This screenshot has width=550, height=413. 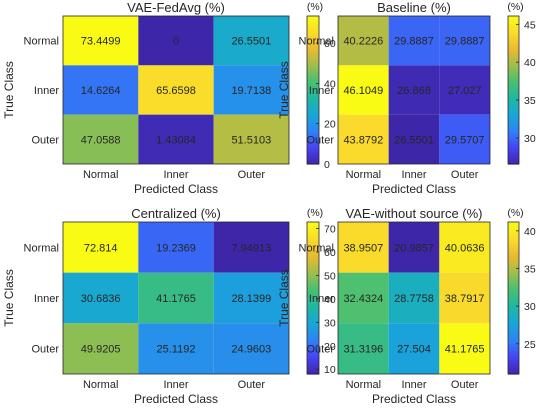 What do you see at coordinates (530, 269) in the screenshot?
I see `colorbar-tick-label: 35` at bounding box center [530, 269].